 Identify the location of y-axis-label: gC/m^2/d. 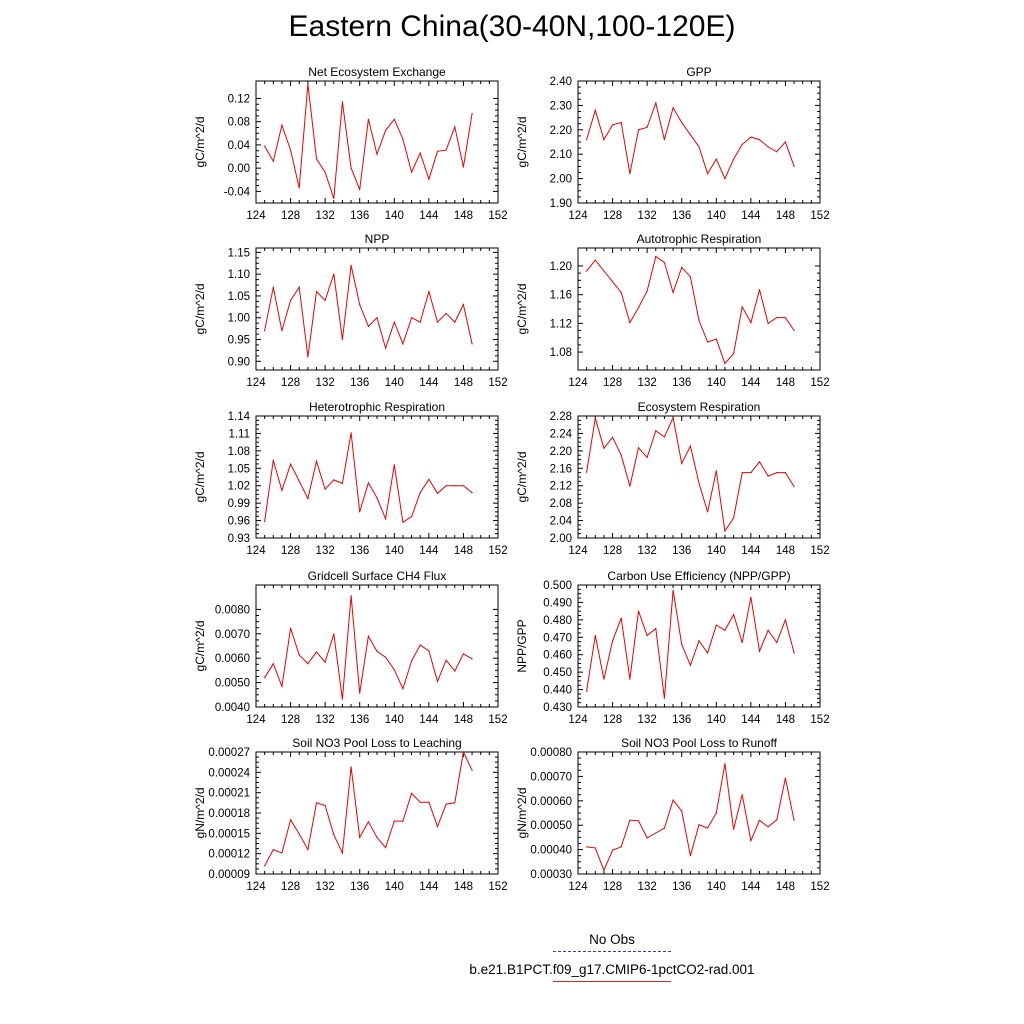
(200, 309).